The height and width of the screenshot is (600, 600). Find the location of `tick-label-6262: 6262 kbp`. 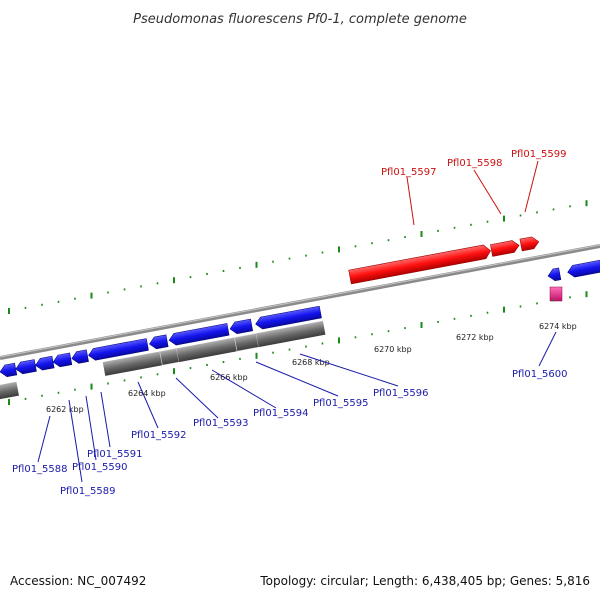

tick-label-6262: 6262 kbp is located at coordinates (65, 409).